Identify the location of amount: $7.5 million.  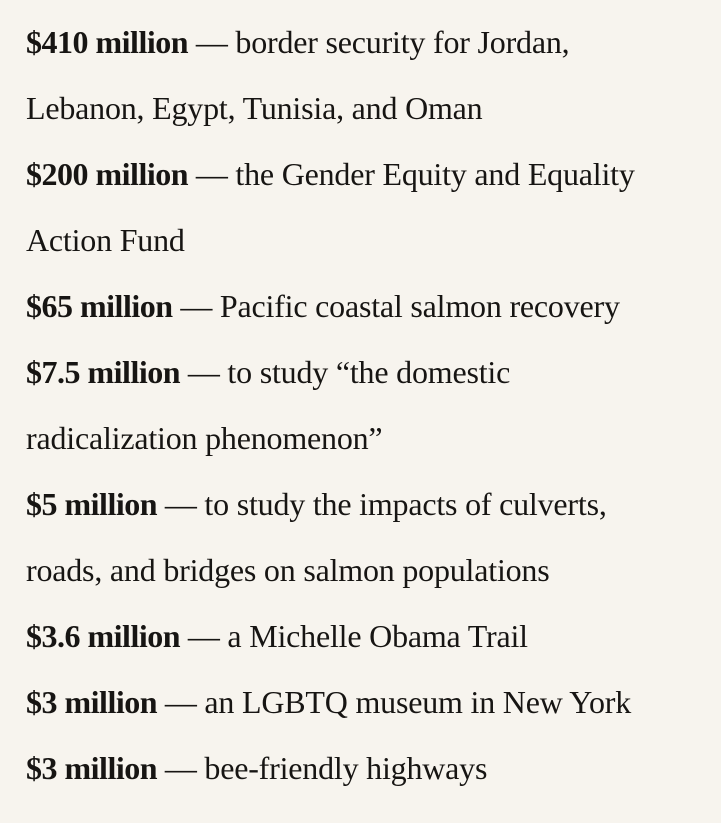
(103, 372).